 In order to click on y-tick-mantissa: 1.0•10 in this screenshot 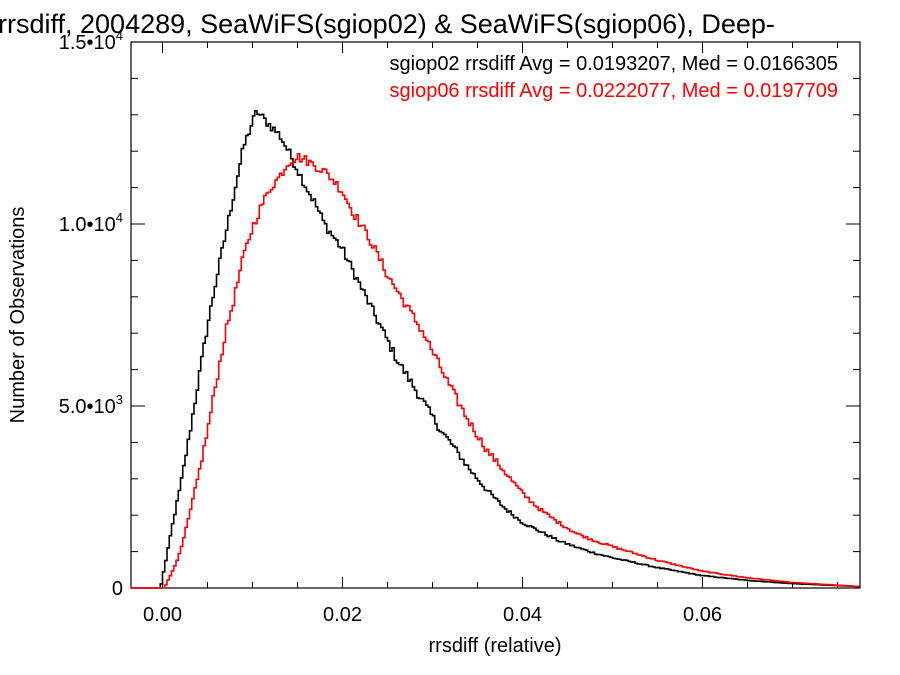, I will do `click(87, 225)`.